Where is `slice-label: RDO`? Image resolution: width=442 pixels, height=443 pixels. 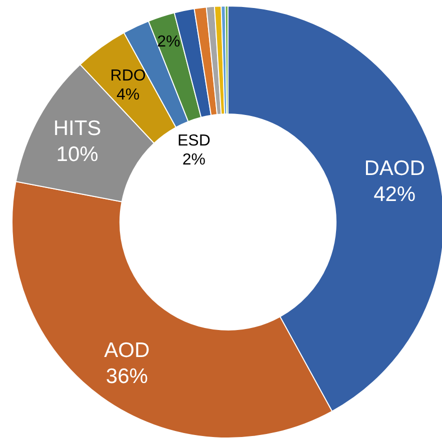
slice-label: RDO is located at coordinates (128, 75).